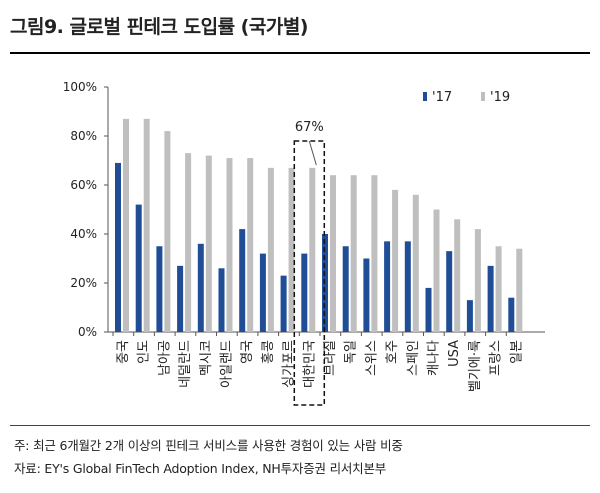 This screenshot has width=600, height=493. What do you see at coordinates (475, 366) in the screenshot?
I see `x-tick-label: 벨기에·룩` at bounding box center [475, 366].